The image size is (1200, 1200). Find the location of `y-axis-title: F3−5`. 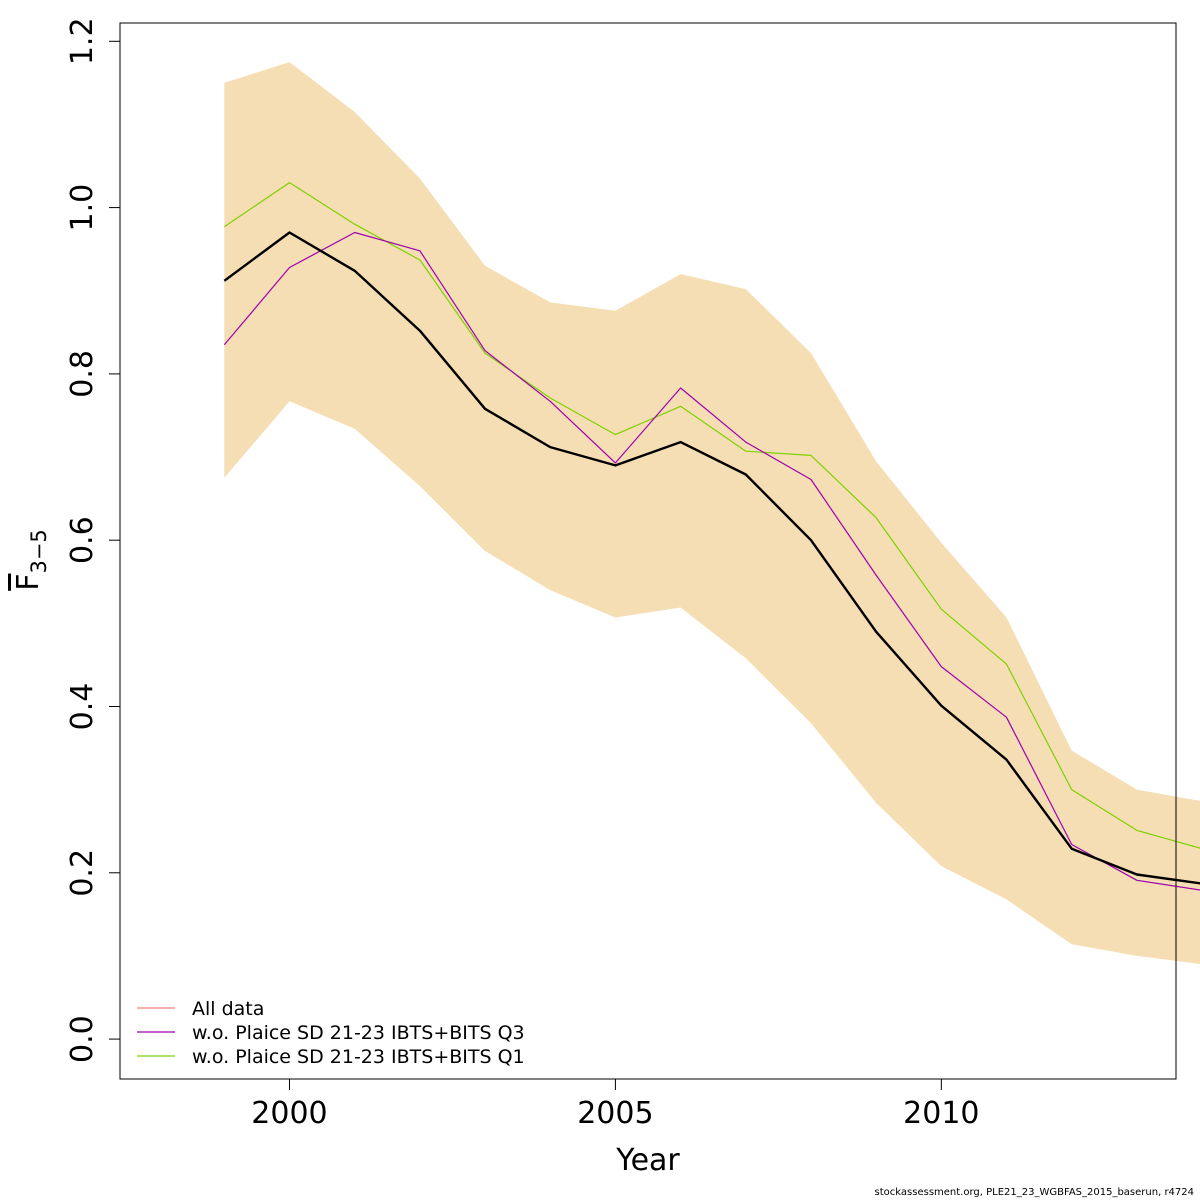

y-axis-title: F3−5 is located at coordinates (31, 560).